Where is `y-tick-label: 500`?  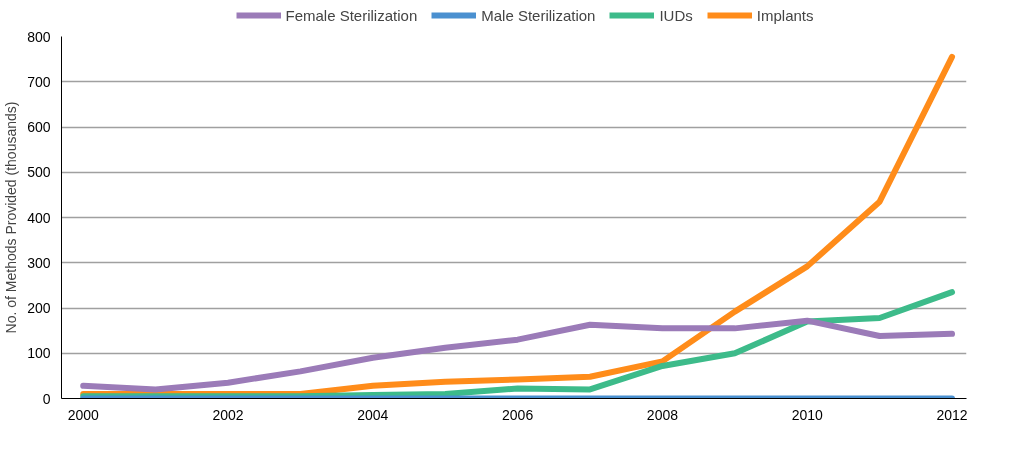
y-tick-label: 500 is located at coordinates (39, 172).